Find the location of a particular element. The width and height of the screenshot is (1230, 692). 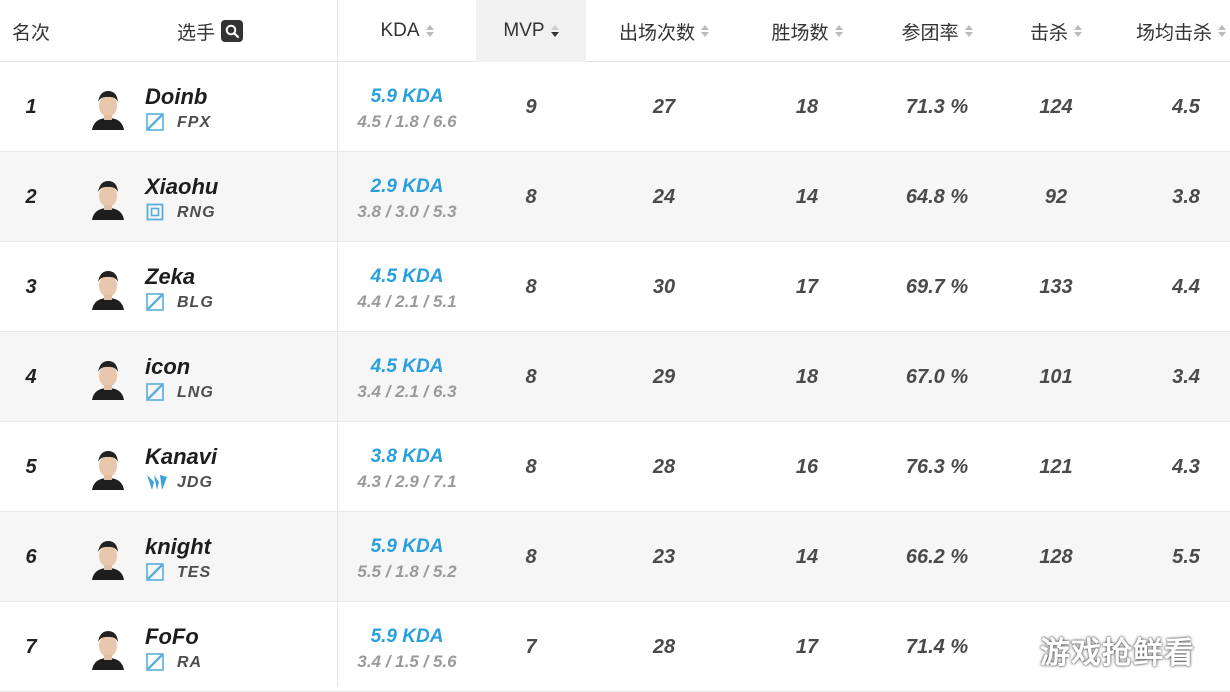

team-name: JDG is located at coordinates (195, 482).